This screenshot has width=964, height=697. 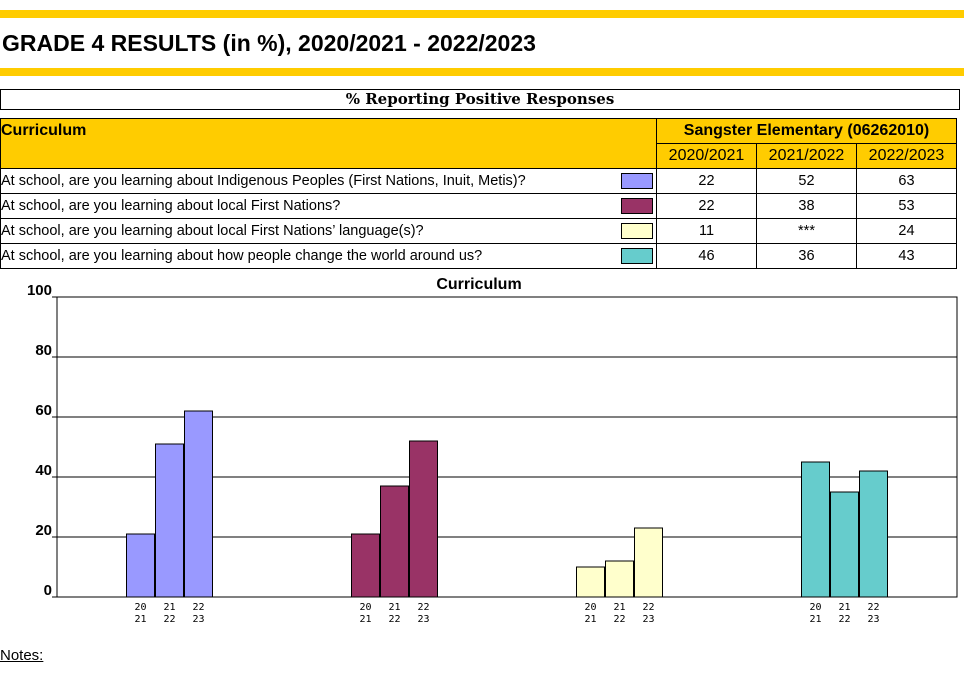 What do you see at coordinates (43, 470) in the screenshot?
I see `y-tick-label: 40` at bounding box center [43, 470].